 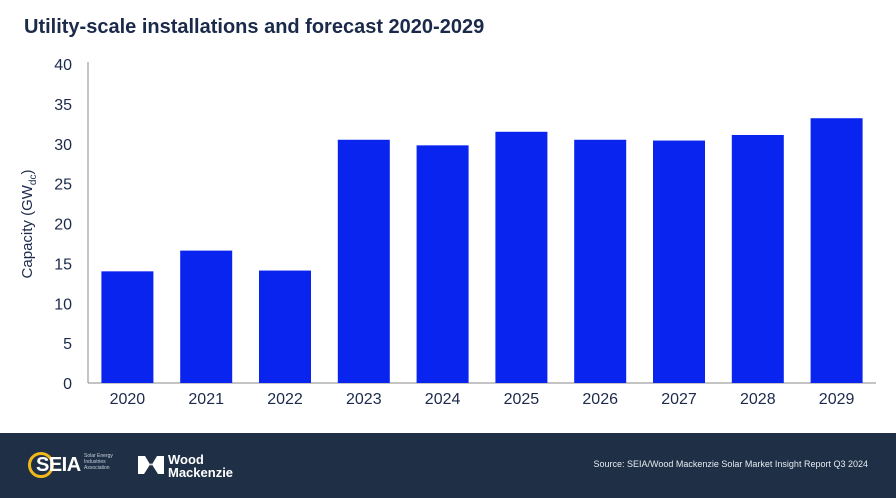 What do you see at coordinates (58, 465) in the screenshot?
I see `seia-logo-text: SEIA` at bounding box center [58, 465].